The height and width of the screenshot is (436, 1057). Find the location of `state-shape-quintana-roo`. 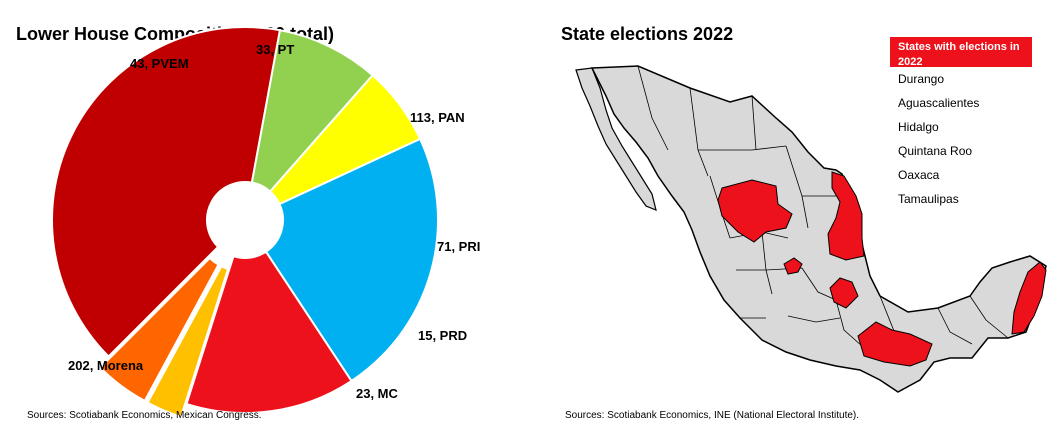

state-shape-quintana-roo is located at coordinates (1029, 298).